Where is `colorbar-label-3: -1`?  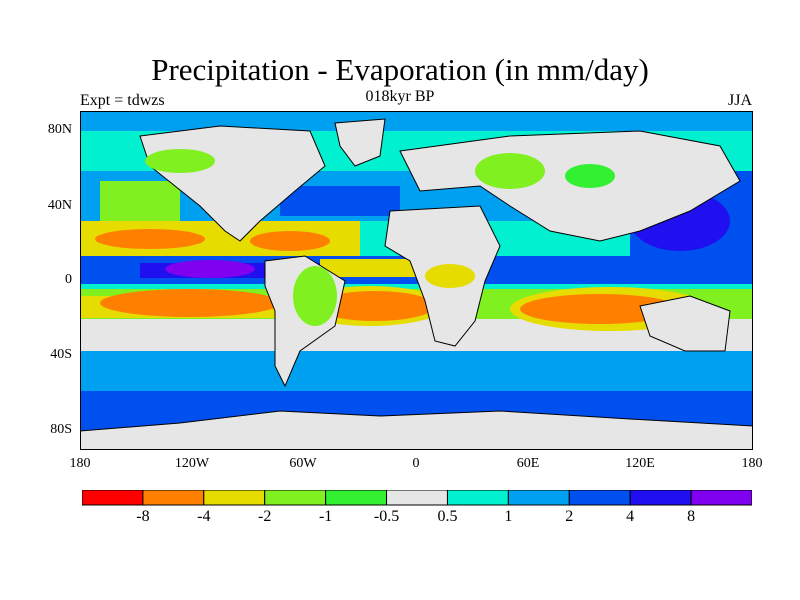
colorbar-label-3: -1 is located at coordinates (325, 516).